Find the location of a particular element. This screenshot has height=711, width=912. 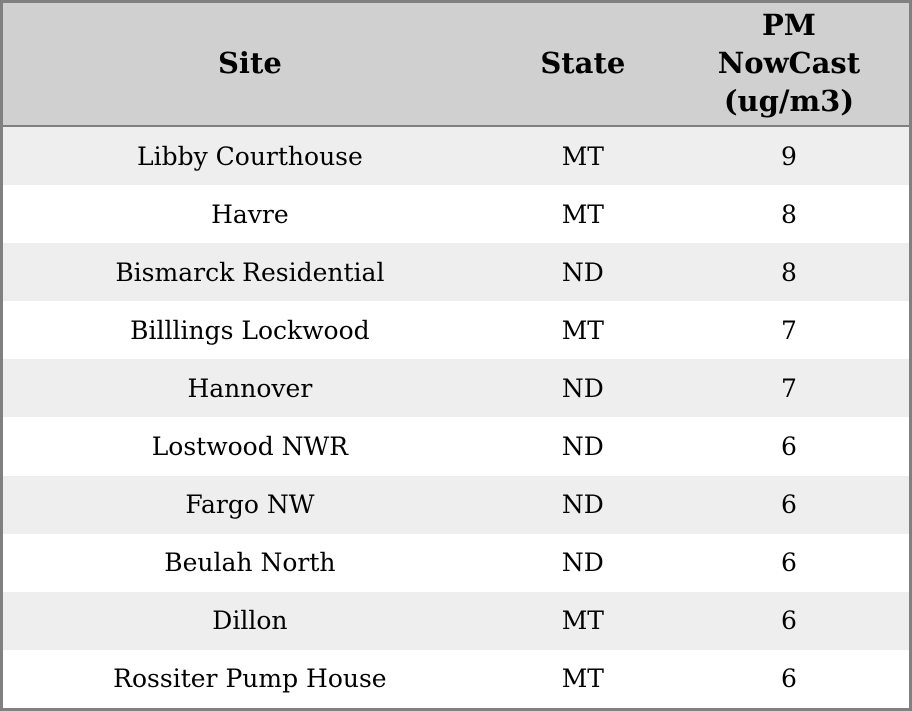

table-row: Fargo NW ND 6 is located at coordinates (456, 504).